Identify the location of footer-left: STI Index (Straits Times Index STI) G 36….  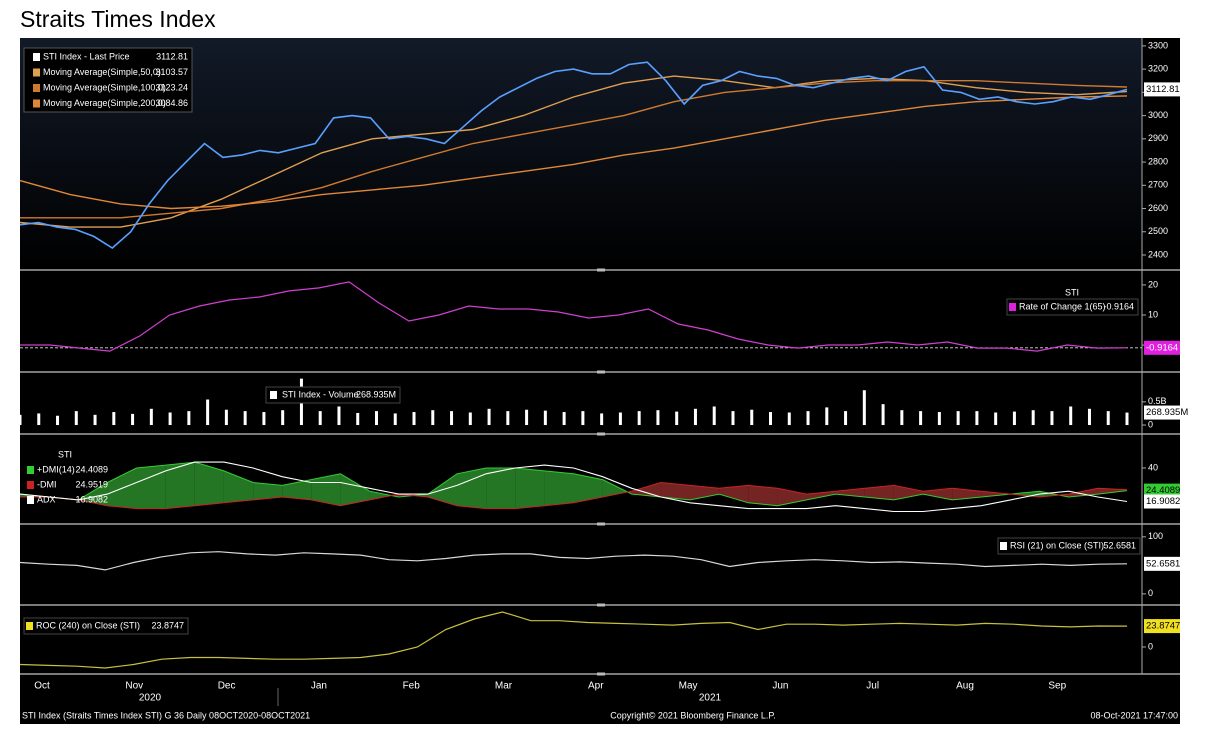
(166, 715).